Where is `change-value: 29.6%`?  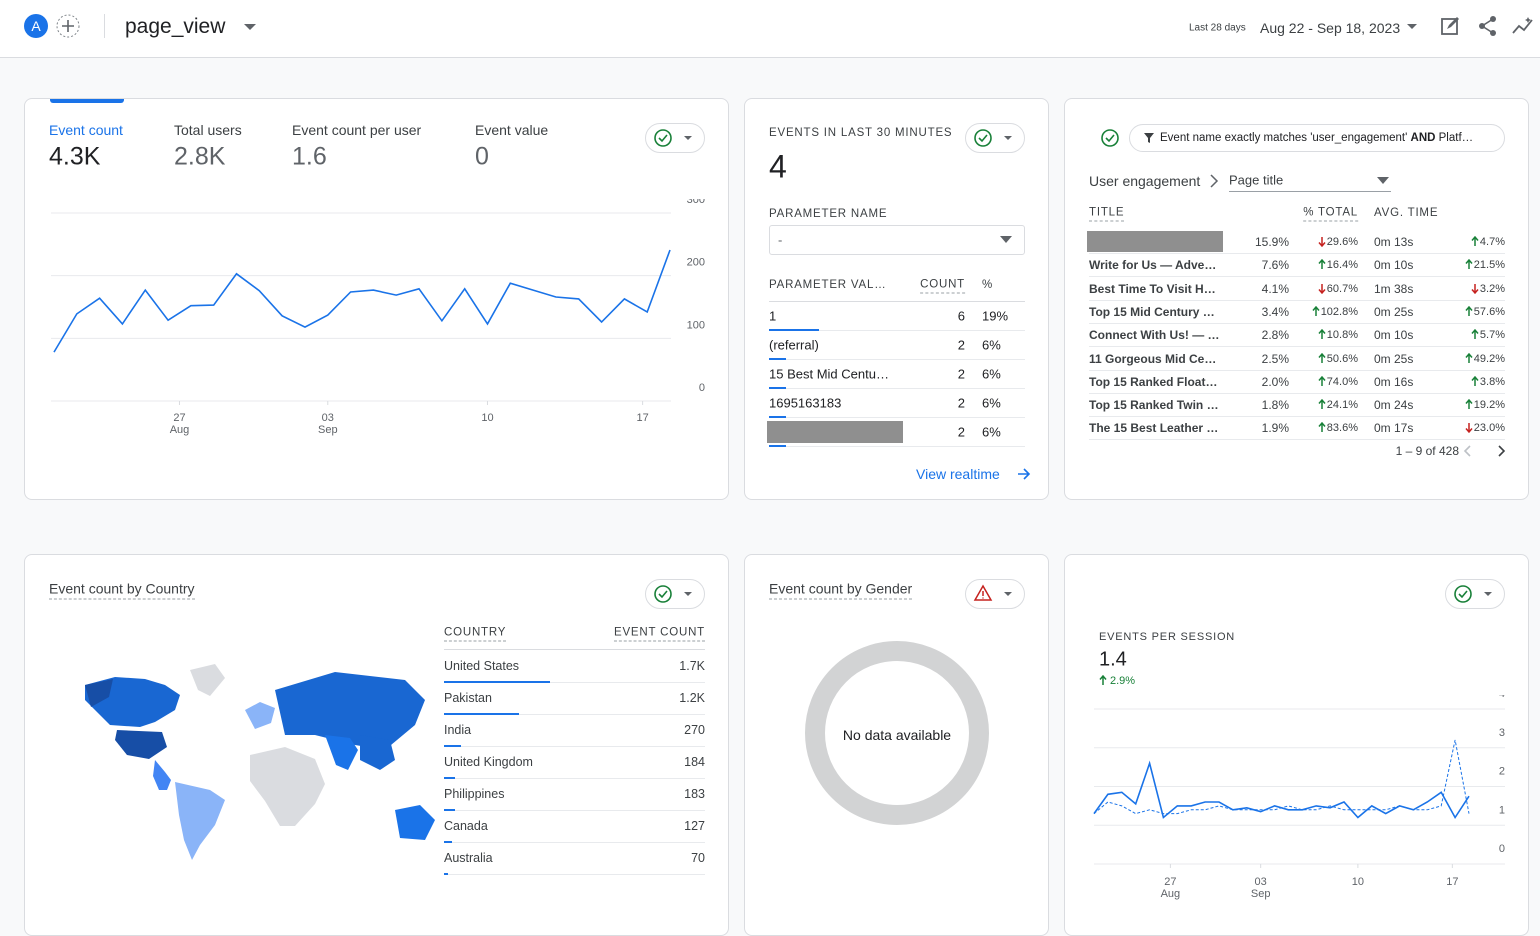 change-value: 29.6% is located at coordinates (1342, 242).